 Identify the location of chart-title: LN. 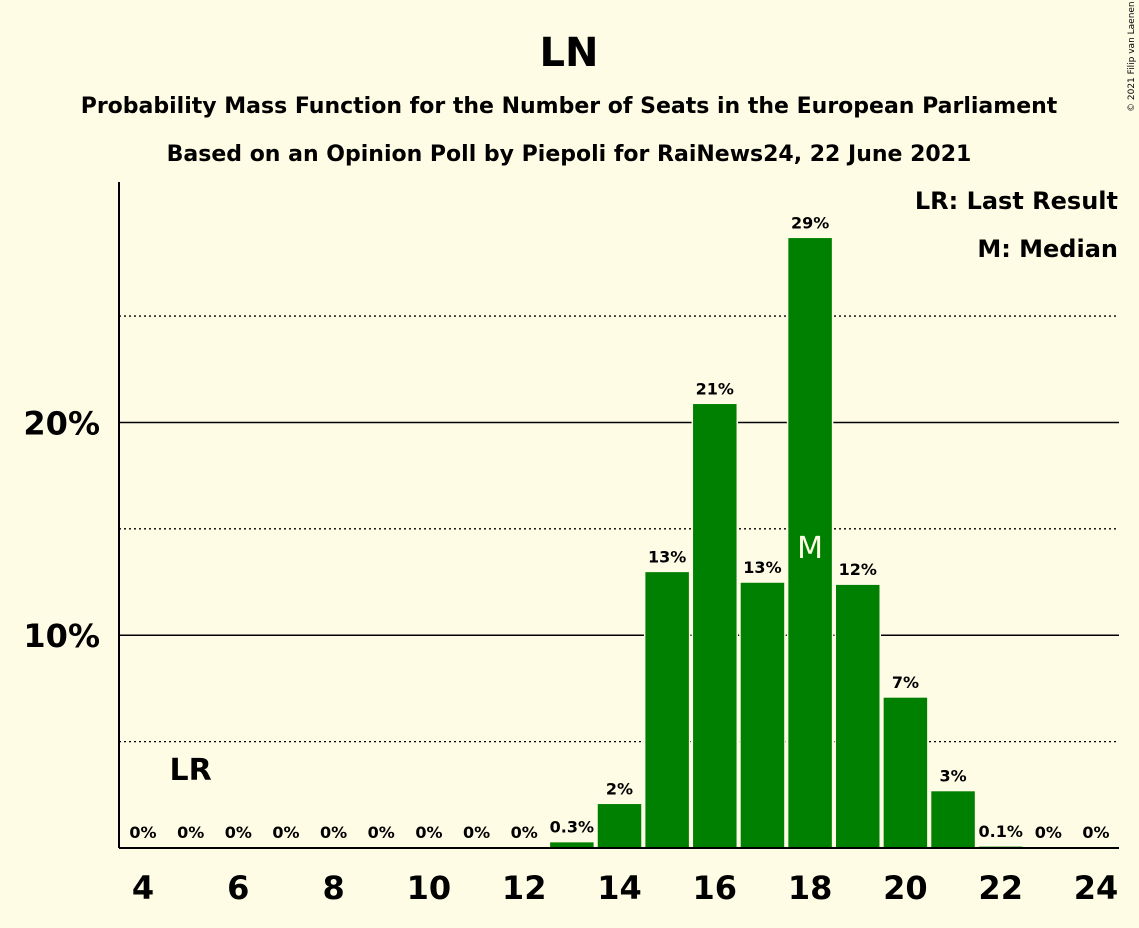
(569, 53).